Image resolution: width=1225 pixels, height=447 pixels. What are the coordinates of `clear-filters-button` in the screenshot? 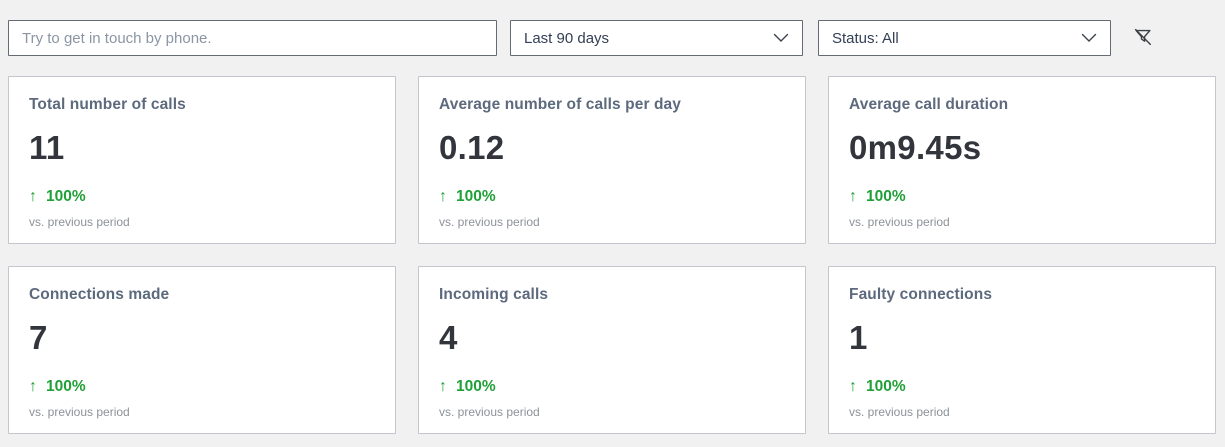 It's located at (1143, 38).